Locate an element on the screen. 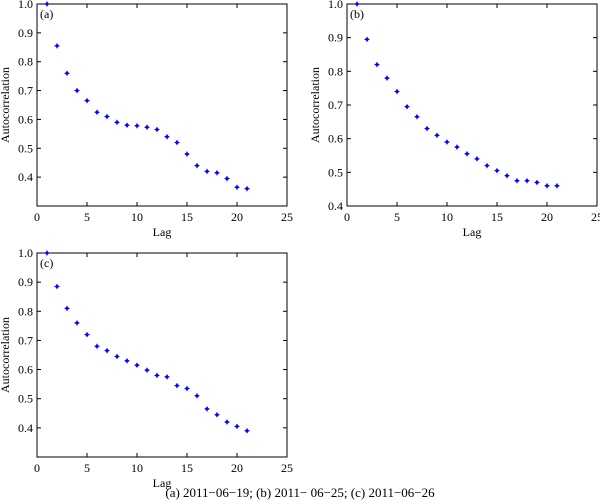 The width and height of the screenshot is (600, 504). x-axis-label: Lag is located at coordinates (162, 483).